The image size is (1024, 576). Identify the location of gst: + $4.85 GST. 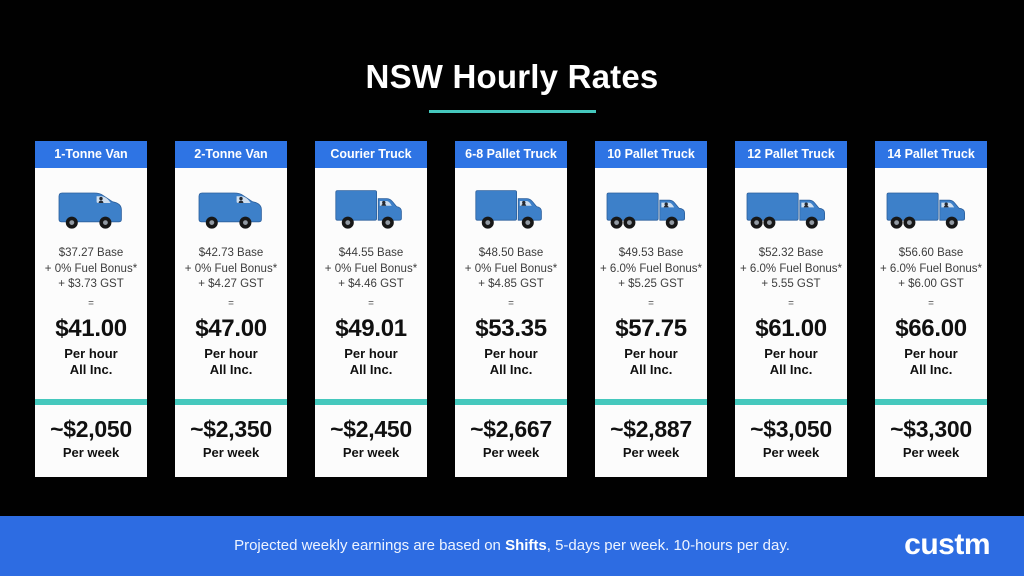
(511, 284).